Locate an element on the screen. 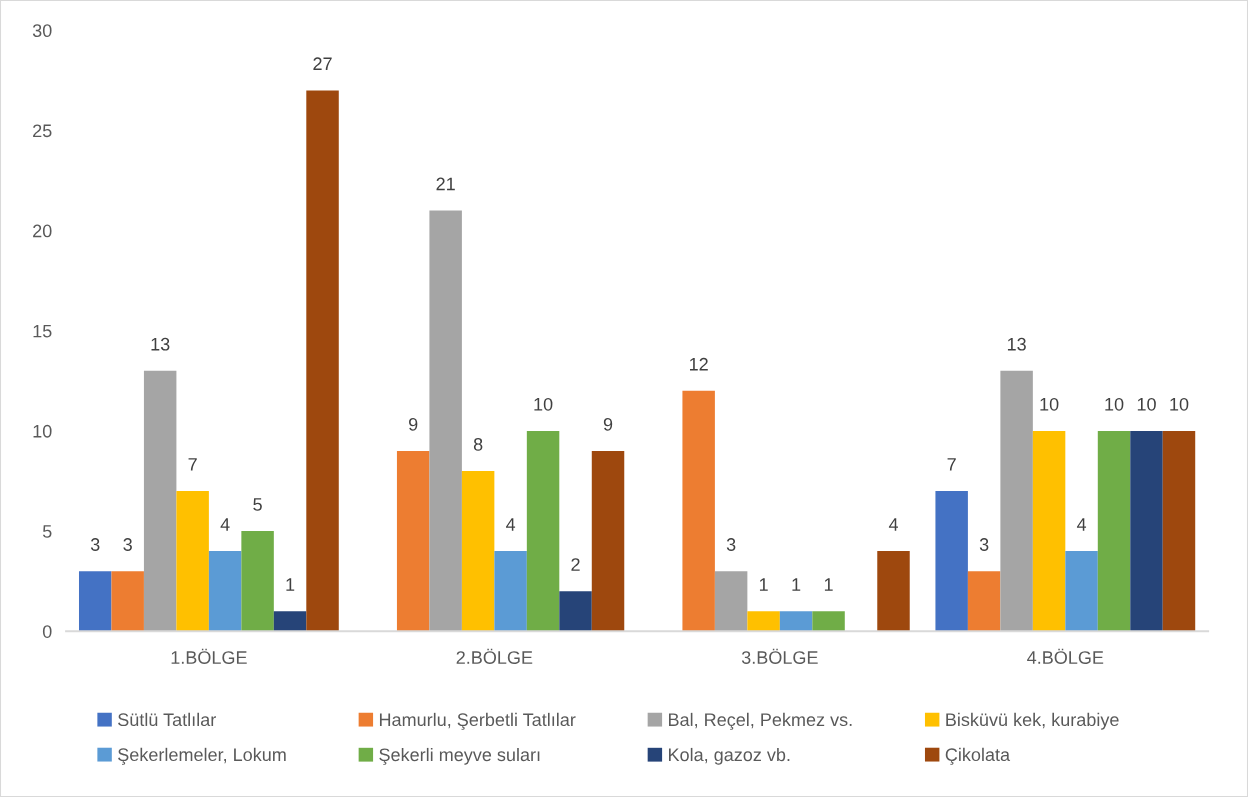  x-tick-label: 3.BÖLGE is located at coordinates (779, 656).